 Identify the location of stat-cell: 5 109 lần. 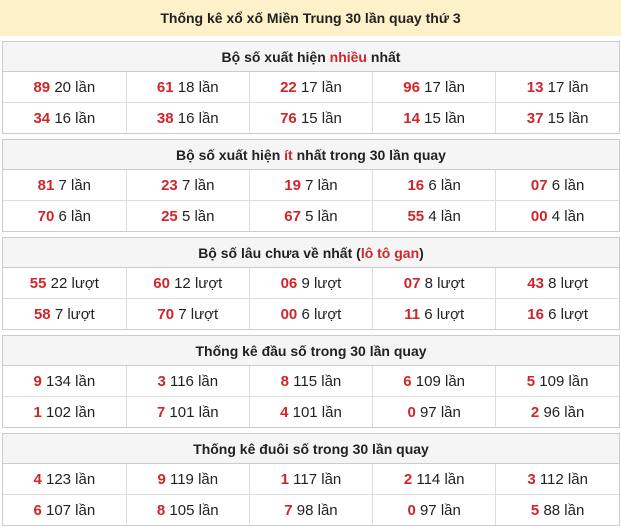
(557, 381).